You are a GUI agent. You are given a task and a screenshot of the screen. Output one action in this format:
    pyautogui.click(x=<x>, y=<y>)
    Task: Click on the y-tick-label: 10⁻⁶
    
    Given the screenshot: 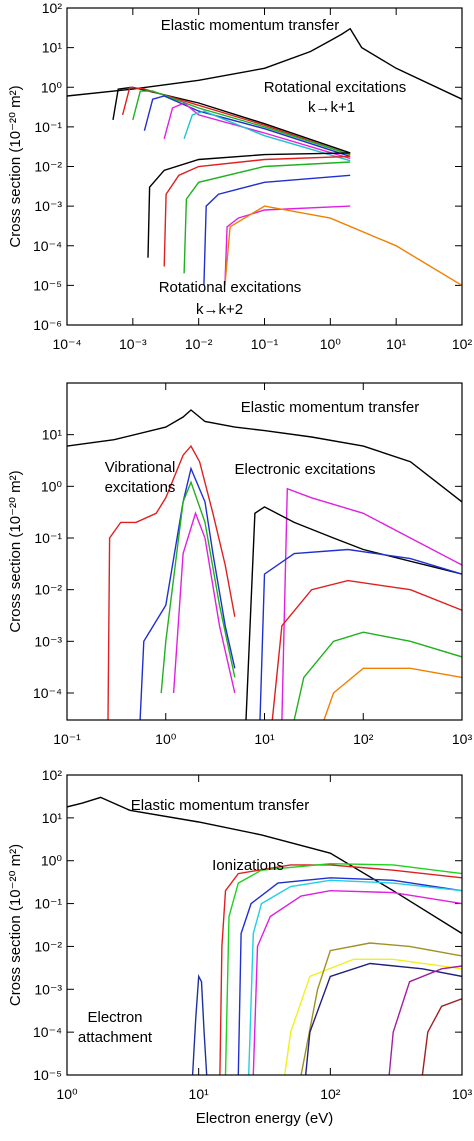 What is the action you would take?
    pyautogui.click(x=47, y=325)
    